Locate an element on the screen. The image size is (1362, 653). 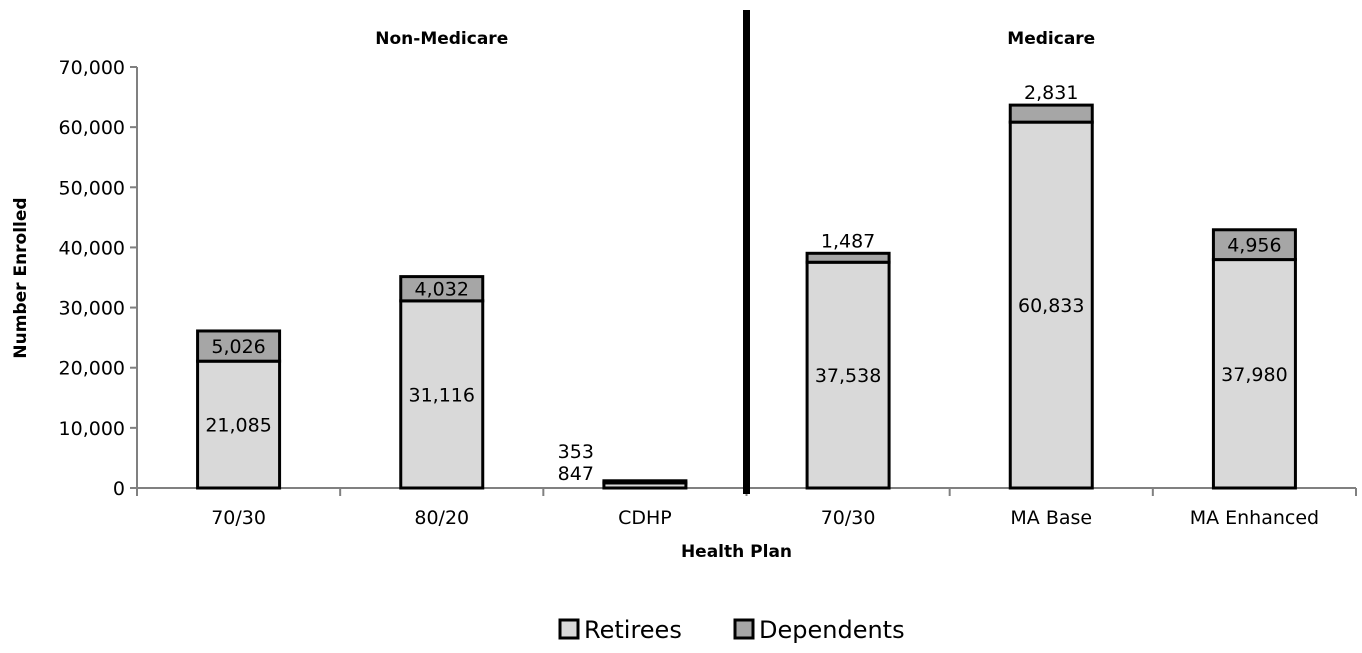
data-label-dependents: 2,831 is located at coordinates (1051, 93).